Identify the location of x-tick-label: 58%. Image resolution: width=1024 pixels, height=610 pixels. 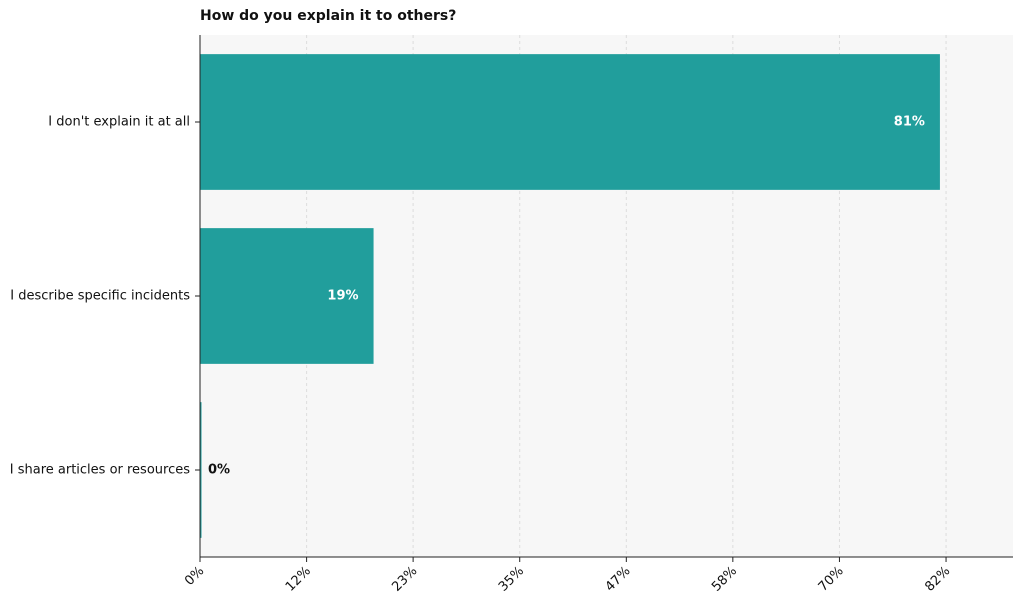
(724, 579).